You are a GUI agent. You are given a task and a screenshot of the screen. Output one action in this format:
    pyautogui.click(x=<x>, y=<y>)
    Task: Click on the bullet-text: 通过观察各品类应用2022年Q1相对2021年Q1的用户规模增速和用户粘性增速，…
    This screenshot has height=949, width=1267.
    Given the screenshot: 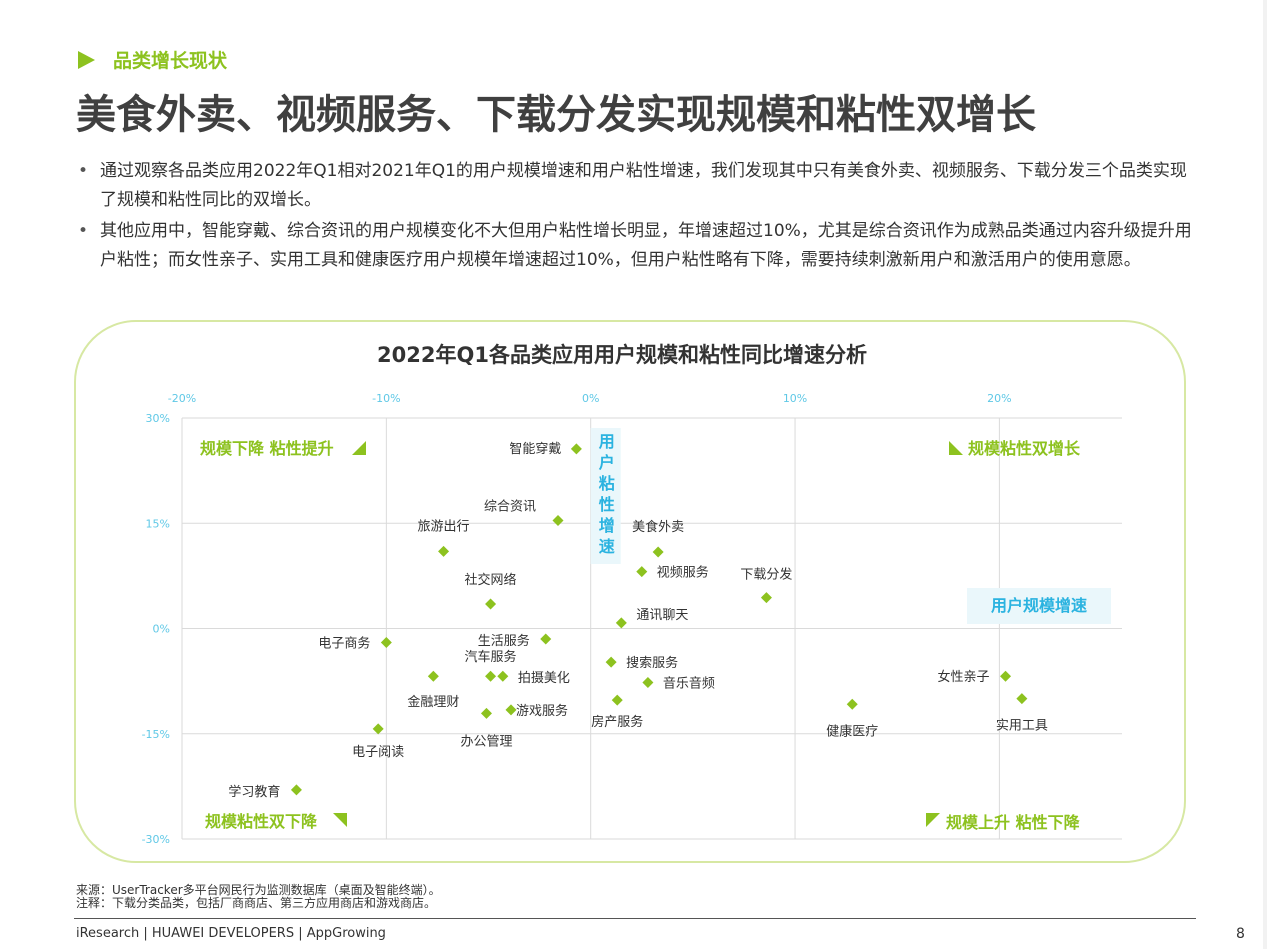 What is the action you would take?
    pyautogui.click(x=643, y=185)
    